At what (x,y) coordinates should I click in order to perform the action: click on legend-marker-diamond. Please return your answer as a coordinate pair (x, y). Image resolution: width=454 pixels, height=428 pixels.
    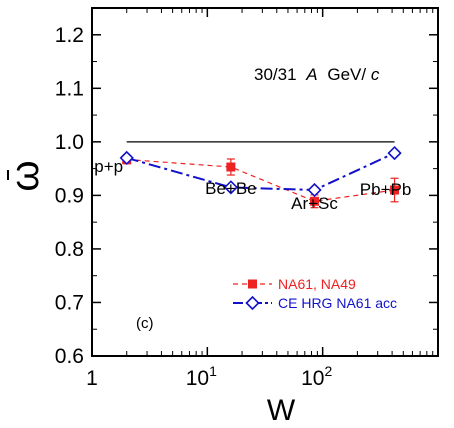
    Looking at the image, I should click on (252, 303).